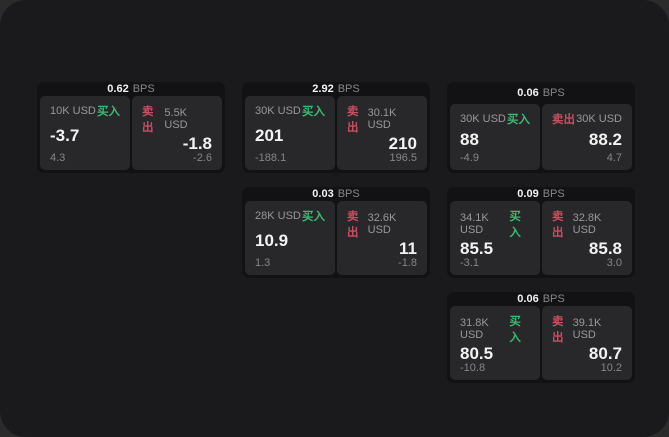 This screenshot has width=669, height=437. What do you see at coordinates (605, 353) in the screenshot?
I see `sell-price: 80.7` at bounding box center [605, 353].